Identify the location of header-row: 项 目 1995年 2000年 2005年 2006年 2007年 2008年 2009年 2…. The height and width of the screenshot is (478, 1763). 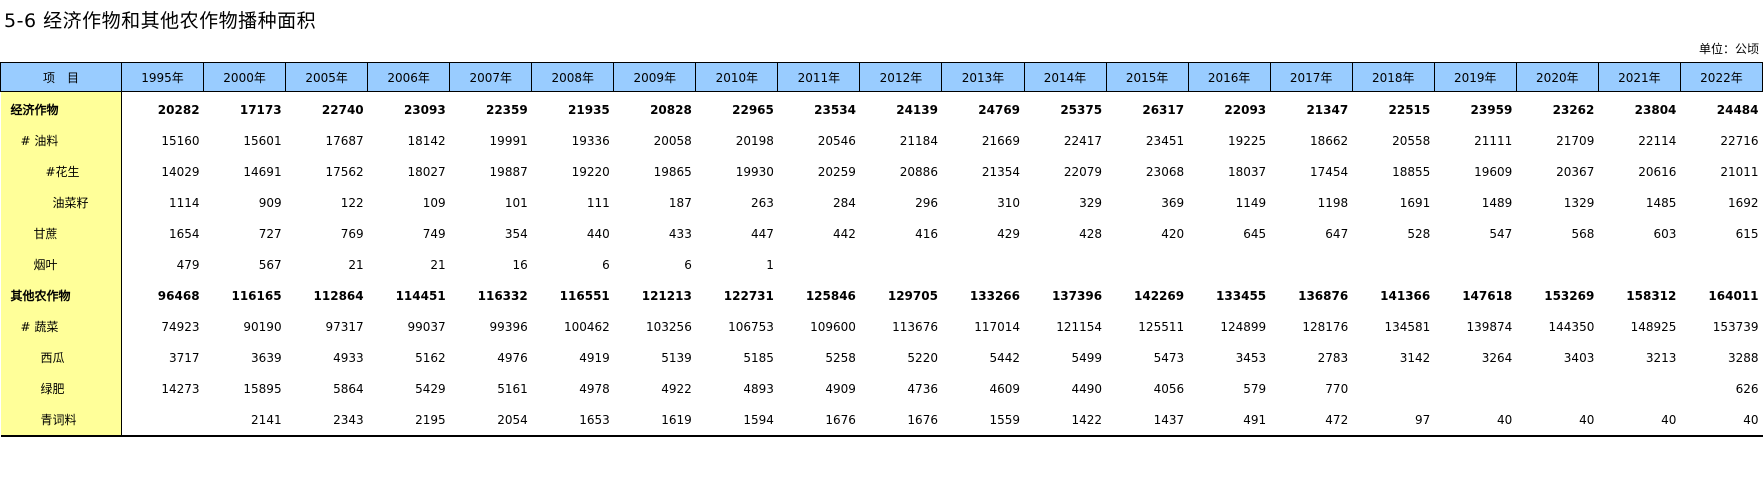
(881, 77).